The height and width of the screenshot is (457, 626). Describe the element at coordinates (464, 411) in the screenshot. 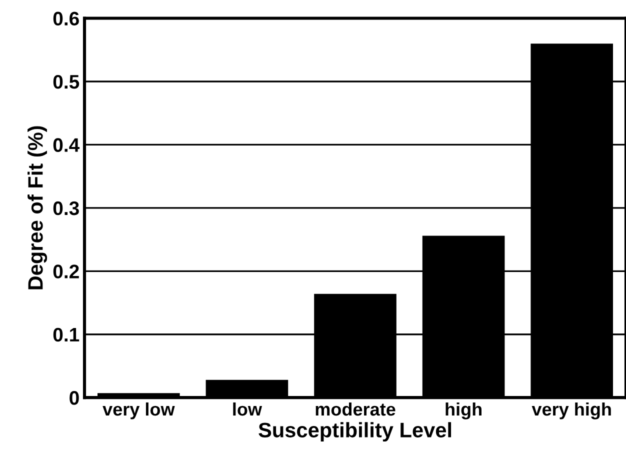

I see `x-tick-label: high` at that location.